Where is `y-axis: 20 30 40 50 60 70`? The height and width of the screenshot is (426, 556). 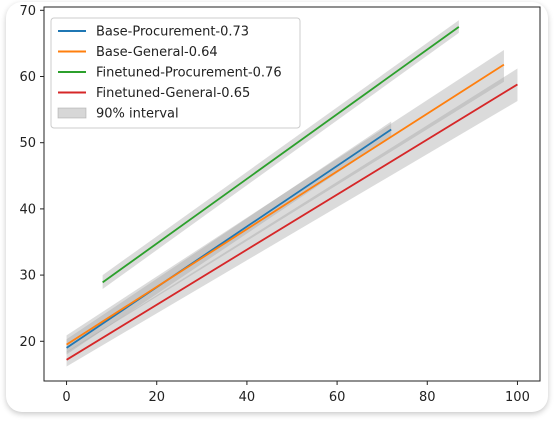
y-axis: 20 30 40 50 60 70 is located at coordinates (31, 177).